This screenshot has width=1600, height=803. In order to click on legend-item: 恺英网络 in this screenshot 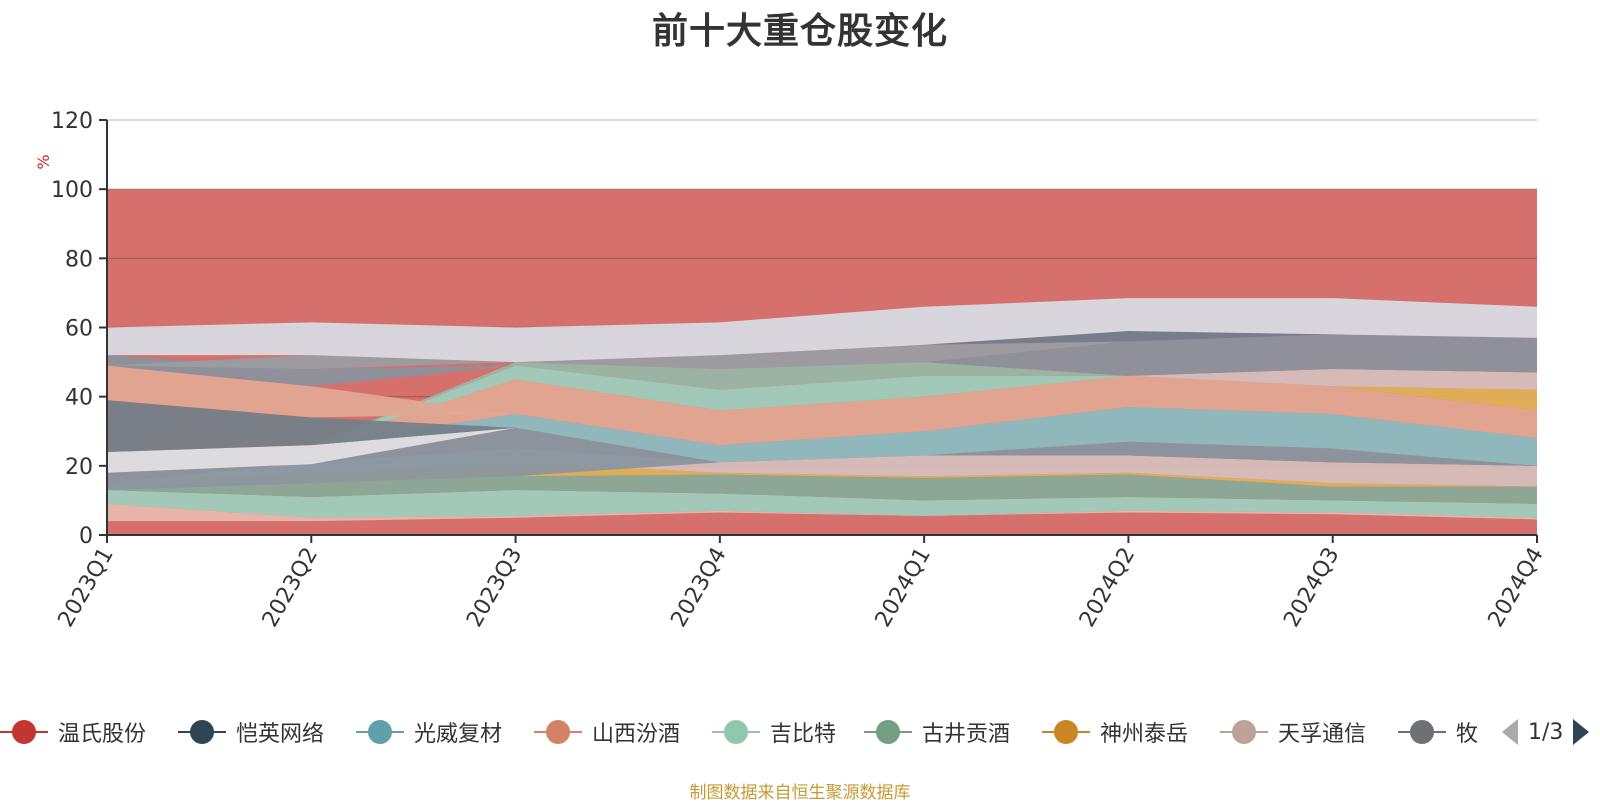, I will do `click(251, 732)`.